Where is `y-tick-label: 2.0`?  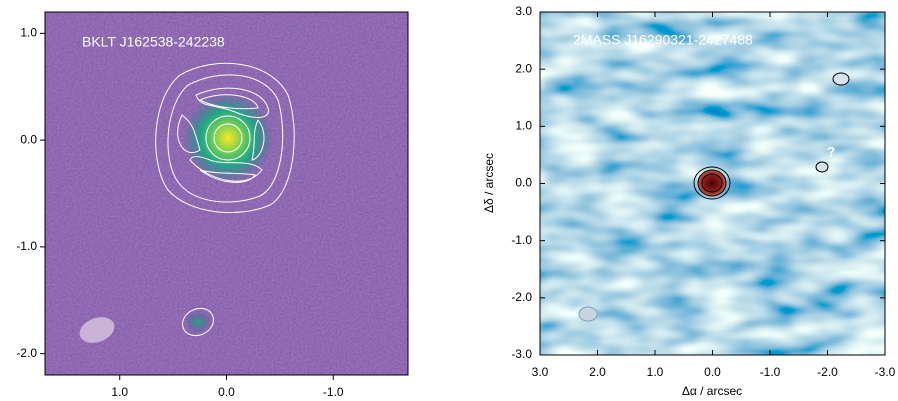
y-tick-label: 2.0 is located at coordinates (523, 68).